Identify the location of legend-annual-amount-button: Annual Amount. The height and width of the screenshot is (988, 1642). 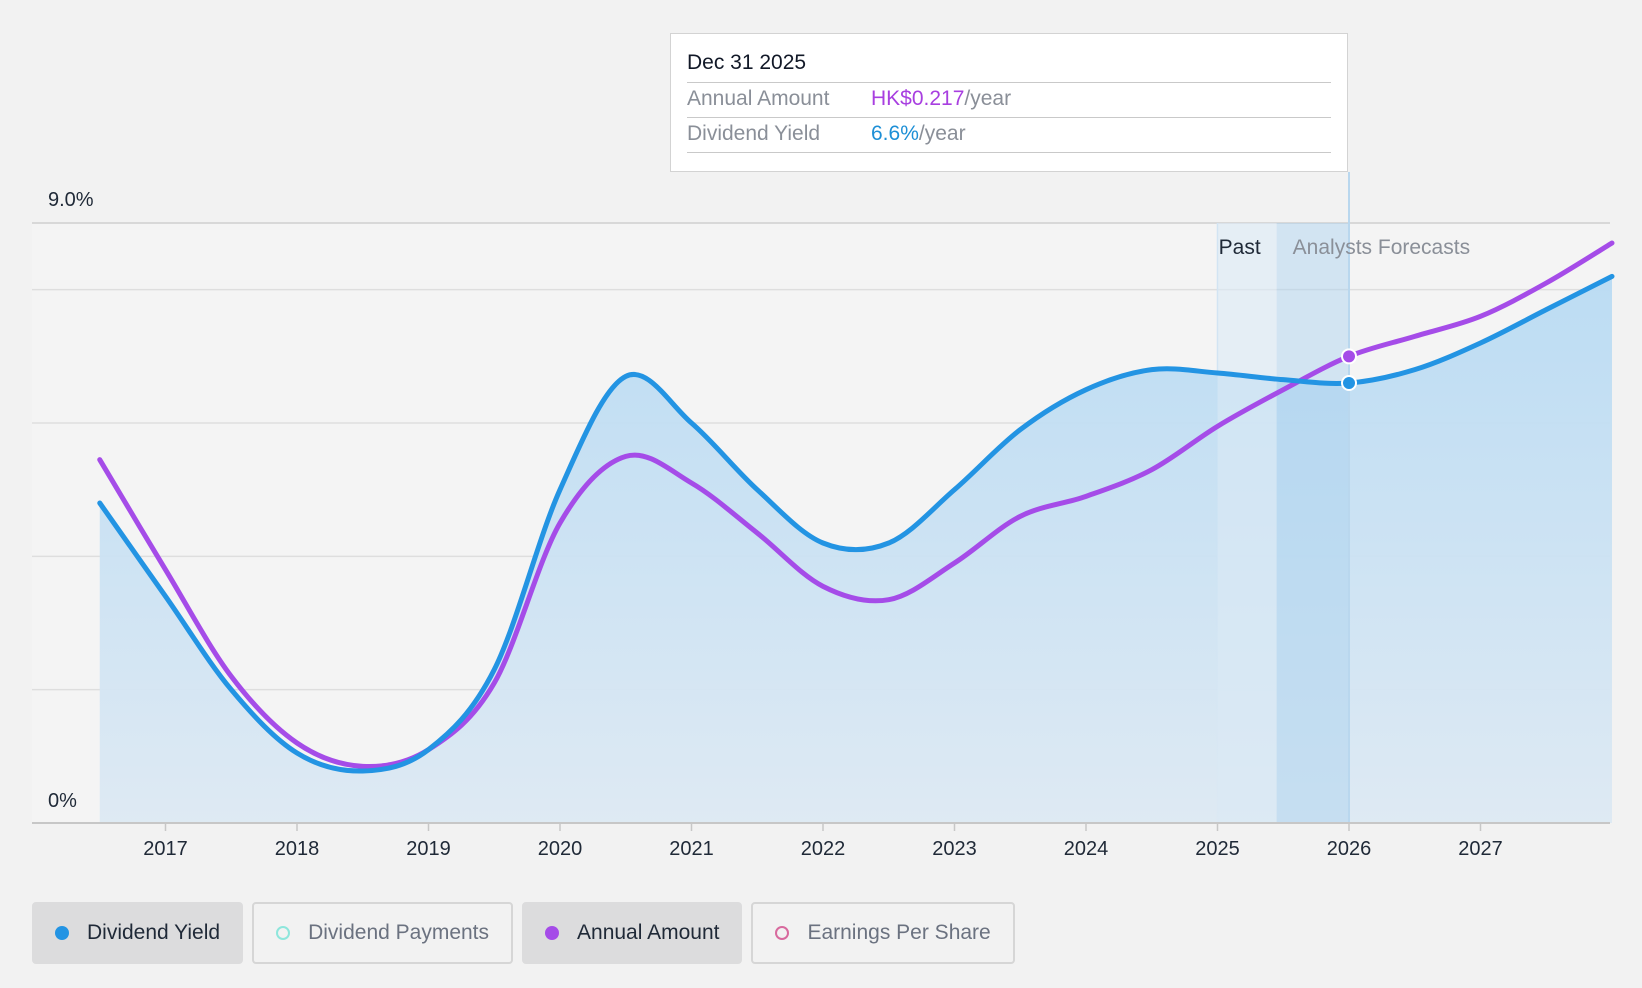
(632, 933).